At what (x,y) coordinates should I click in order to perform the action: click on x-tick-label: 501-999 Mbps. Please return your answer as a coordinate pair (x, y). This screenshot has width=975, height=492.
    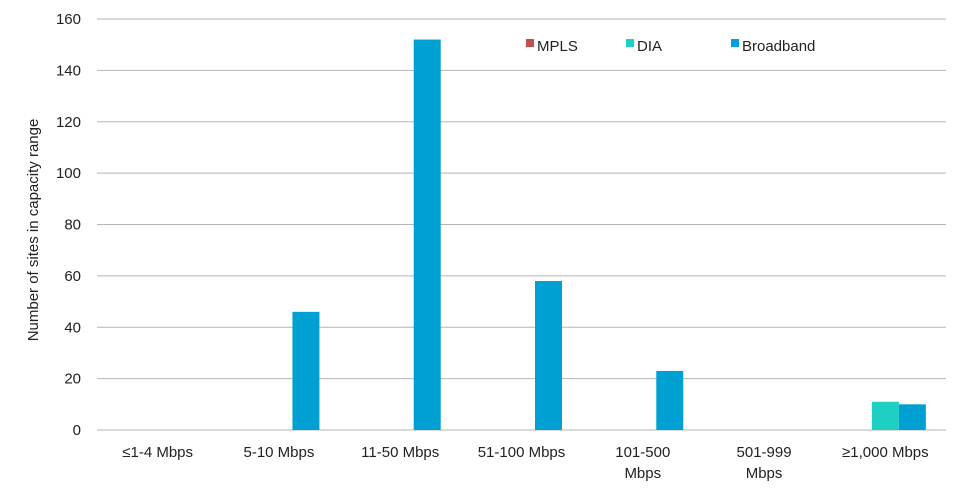
    Looking at the image, I should click on (764, 463).